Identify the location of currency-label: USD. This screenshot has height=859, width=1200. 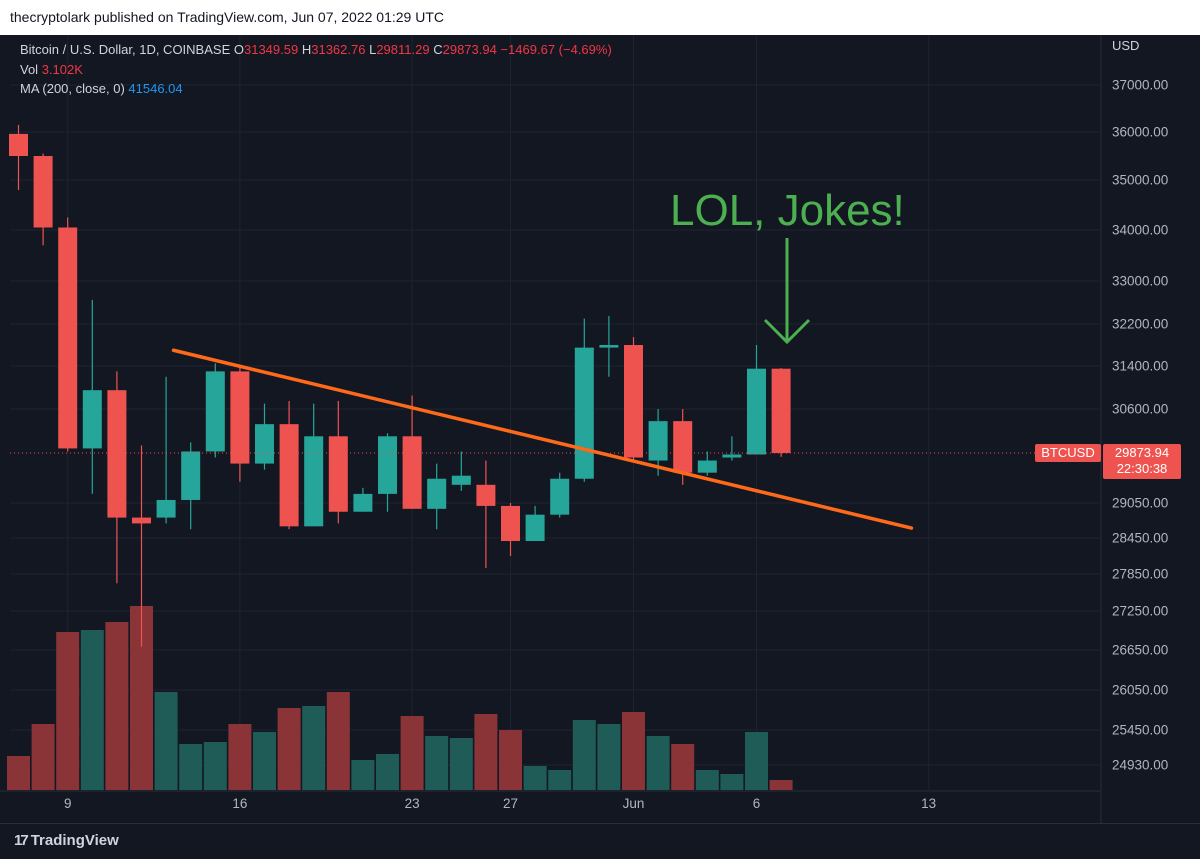
(1126, 45).